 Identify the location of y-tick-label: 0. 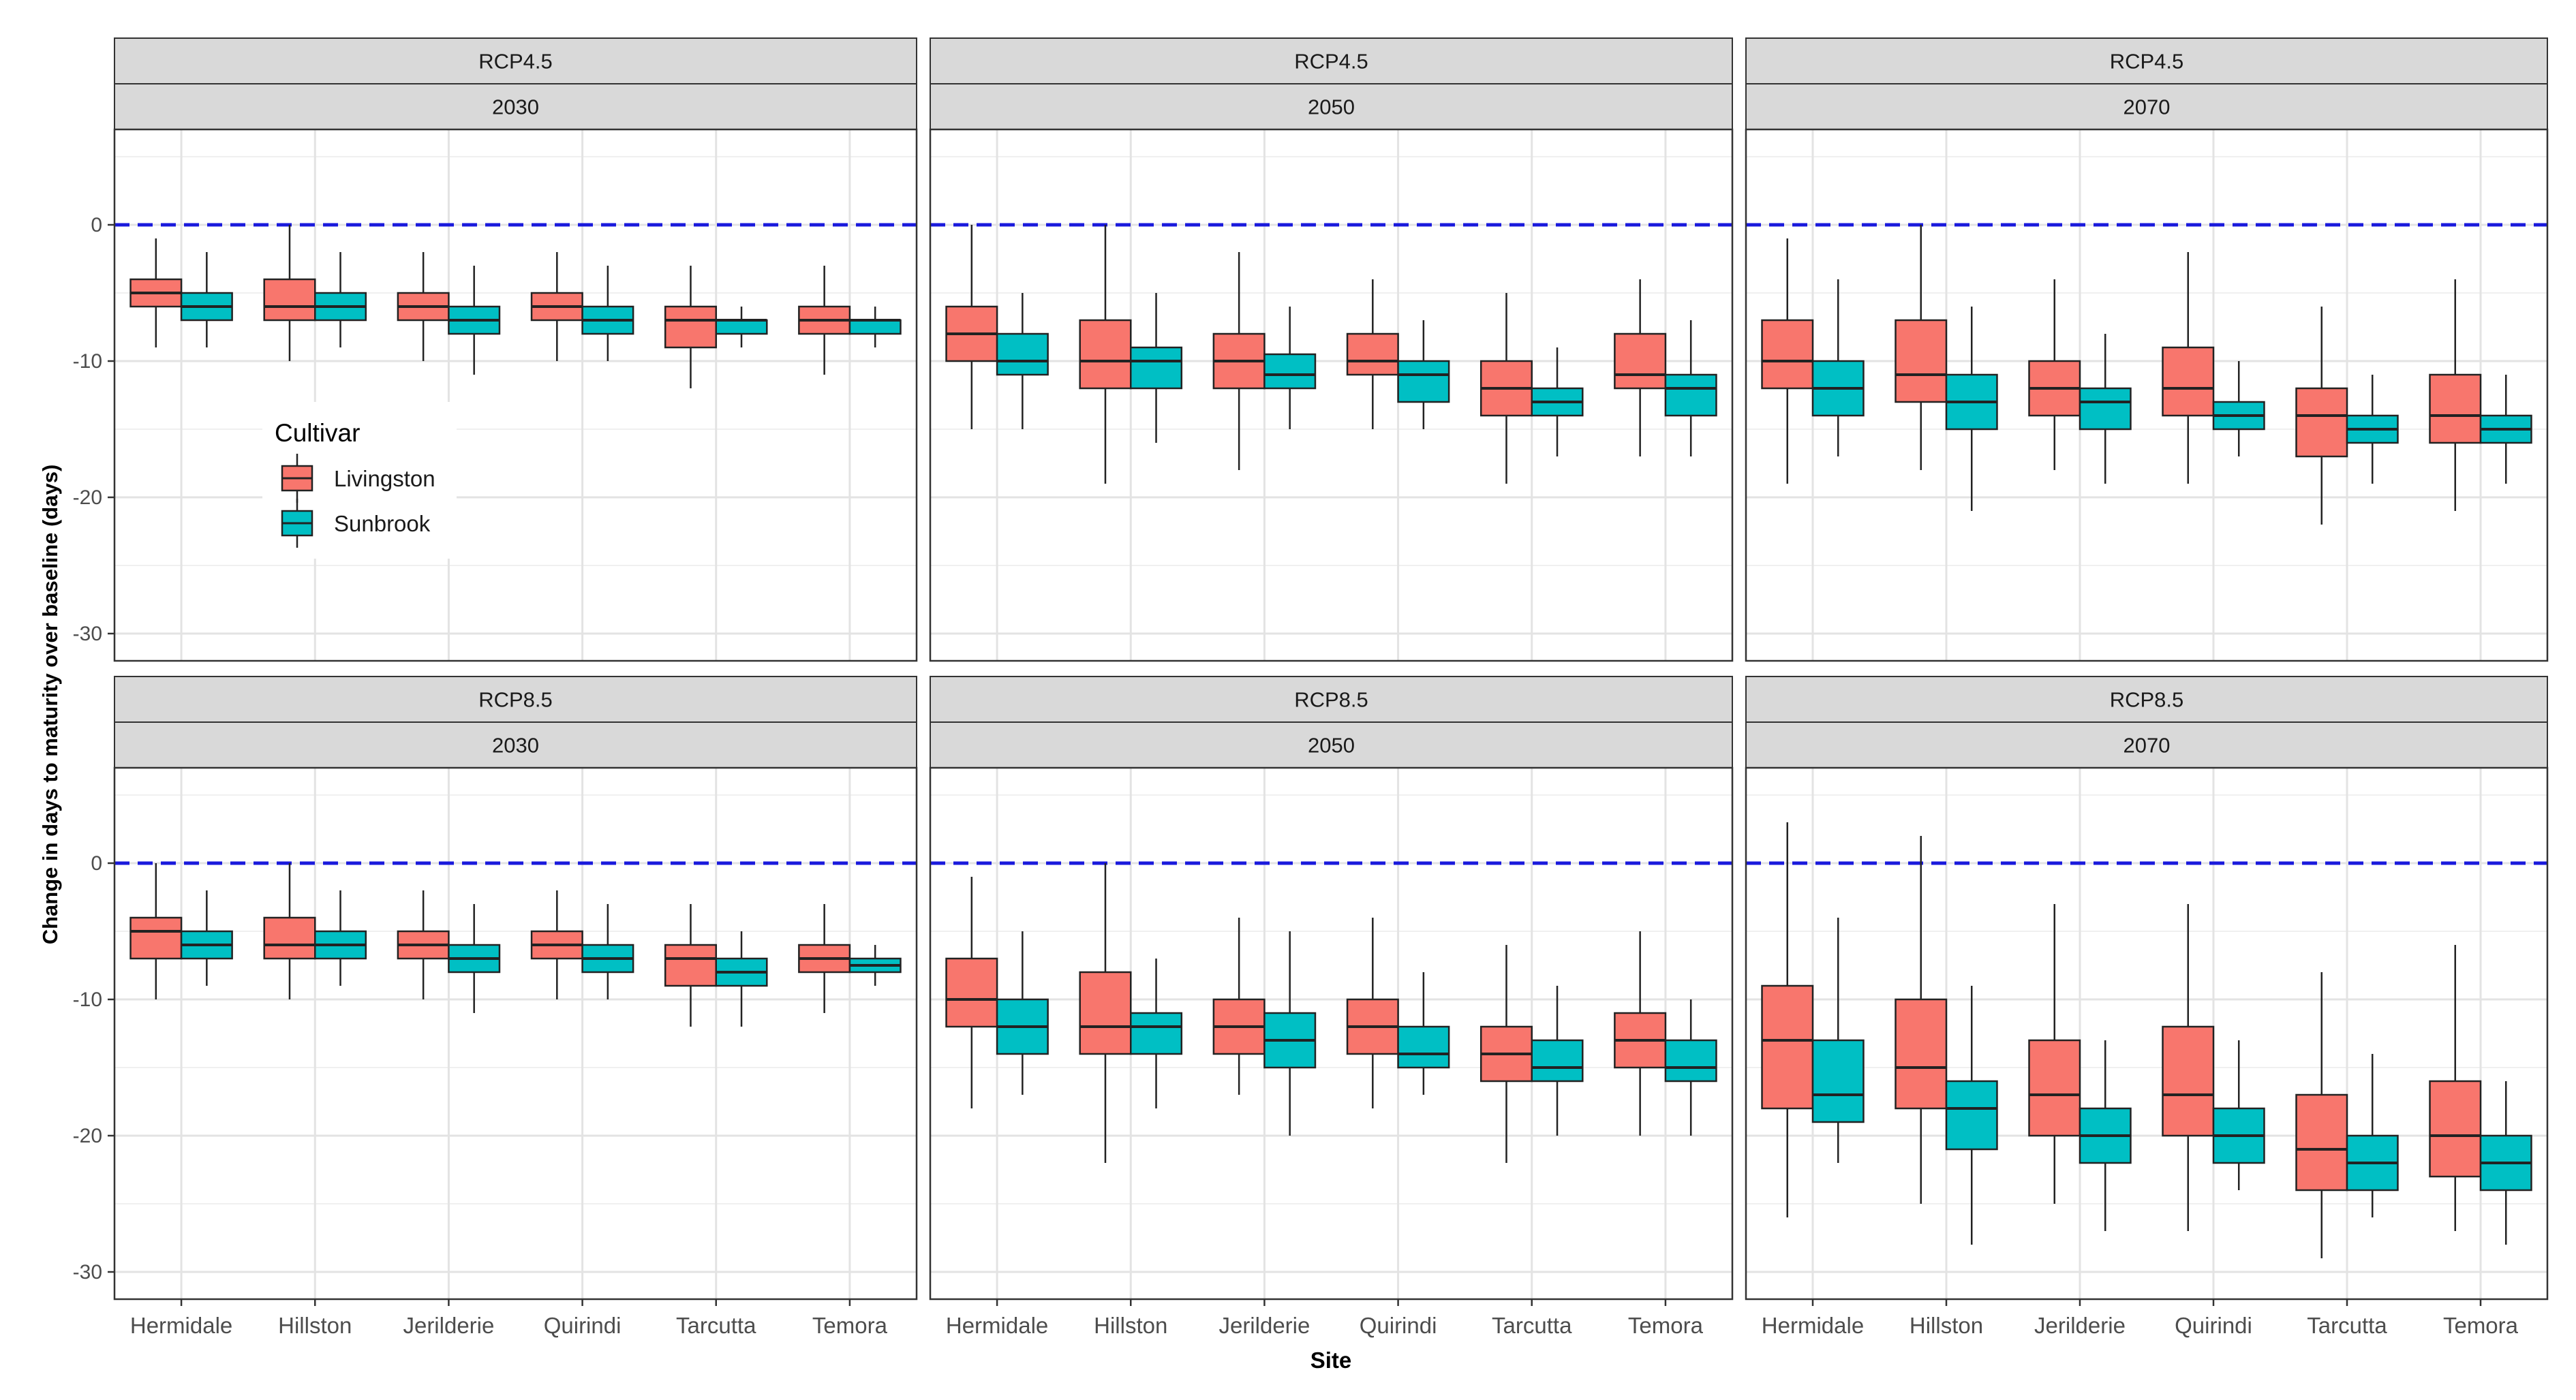
(96, 863).